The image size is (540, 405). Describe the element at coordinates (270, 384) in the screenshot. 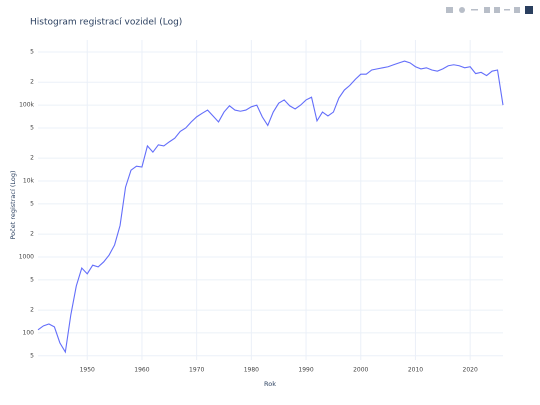

I see `x-axis-title: Rok` at that location.